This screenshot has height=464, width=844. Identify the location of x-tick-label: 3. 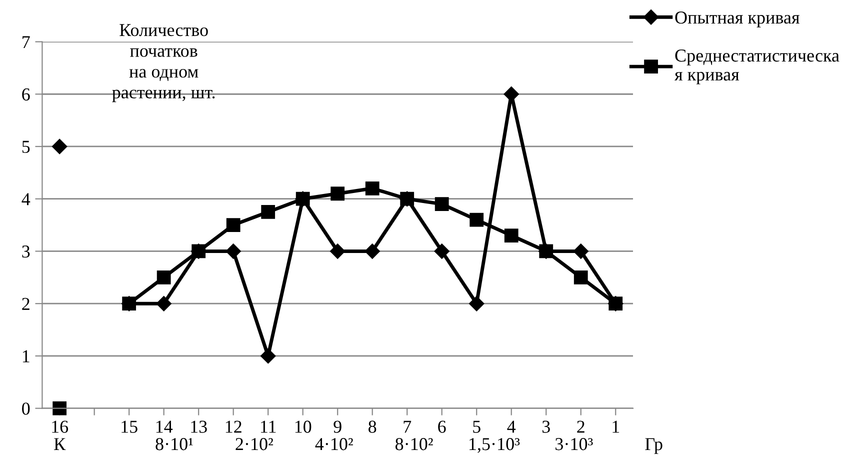
(546, 426).